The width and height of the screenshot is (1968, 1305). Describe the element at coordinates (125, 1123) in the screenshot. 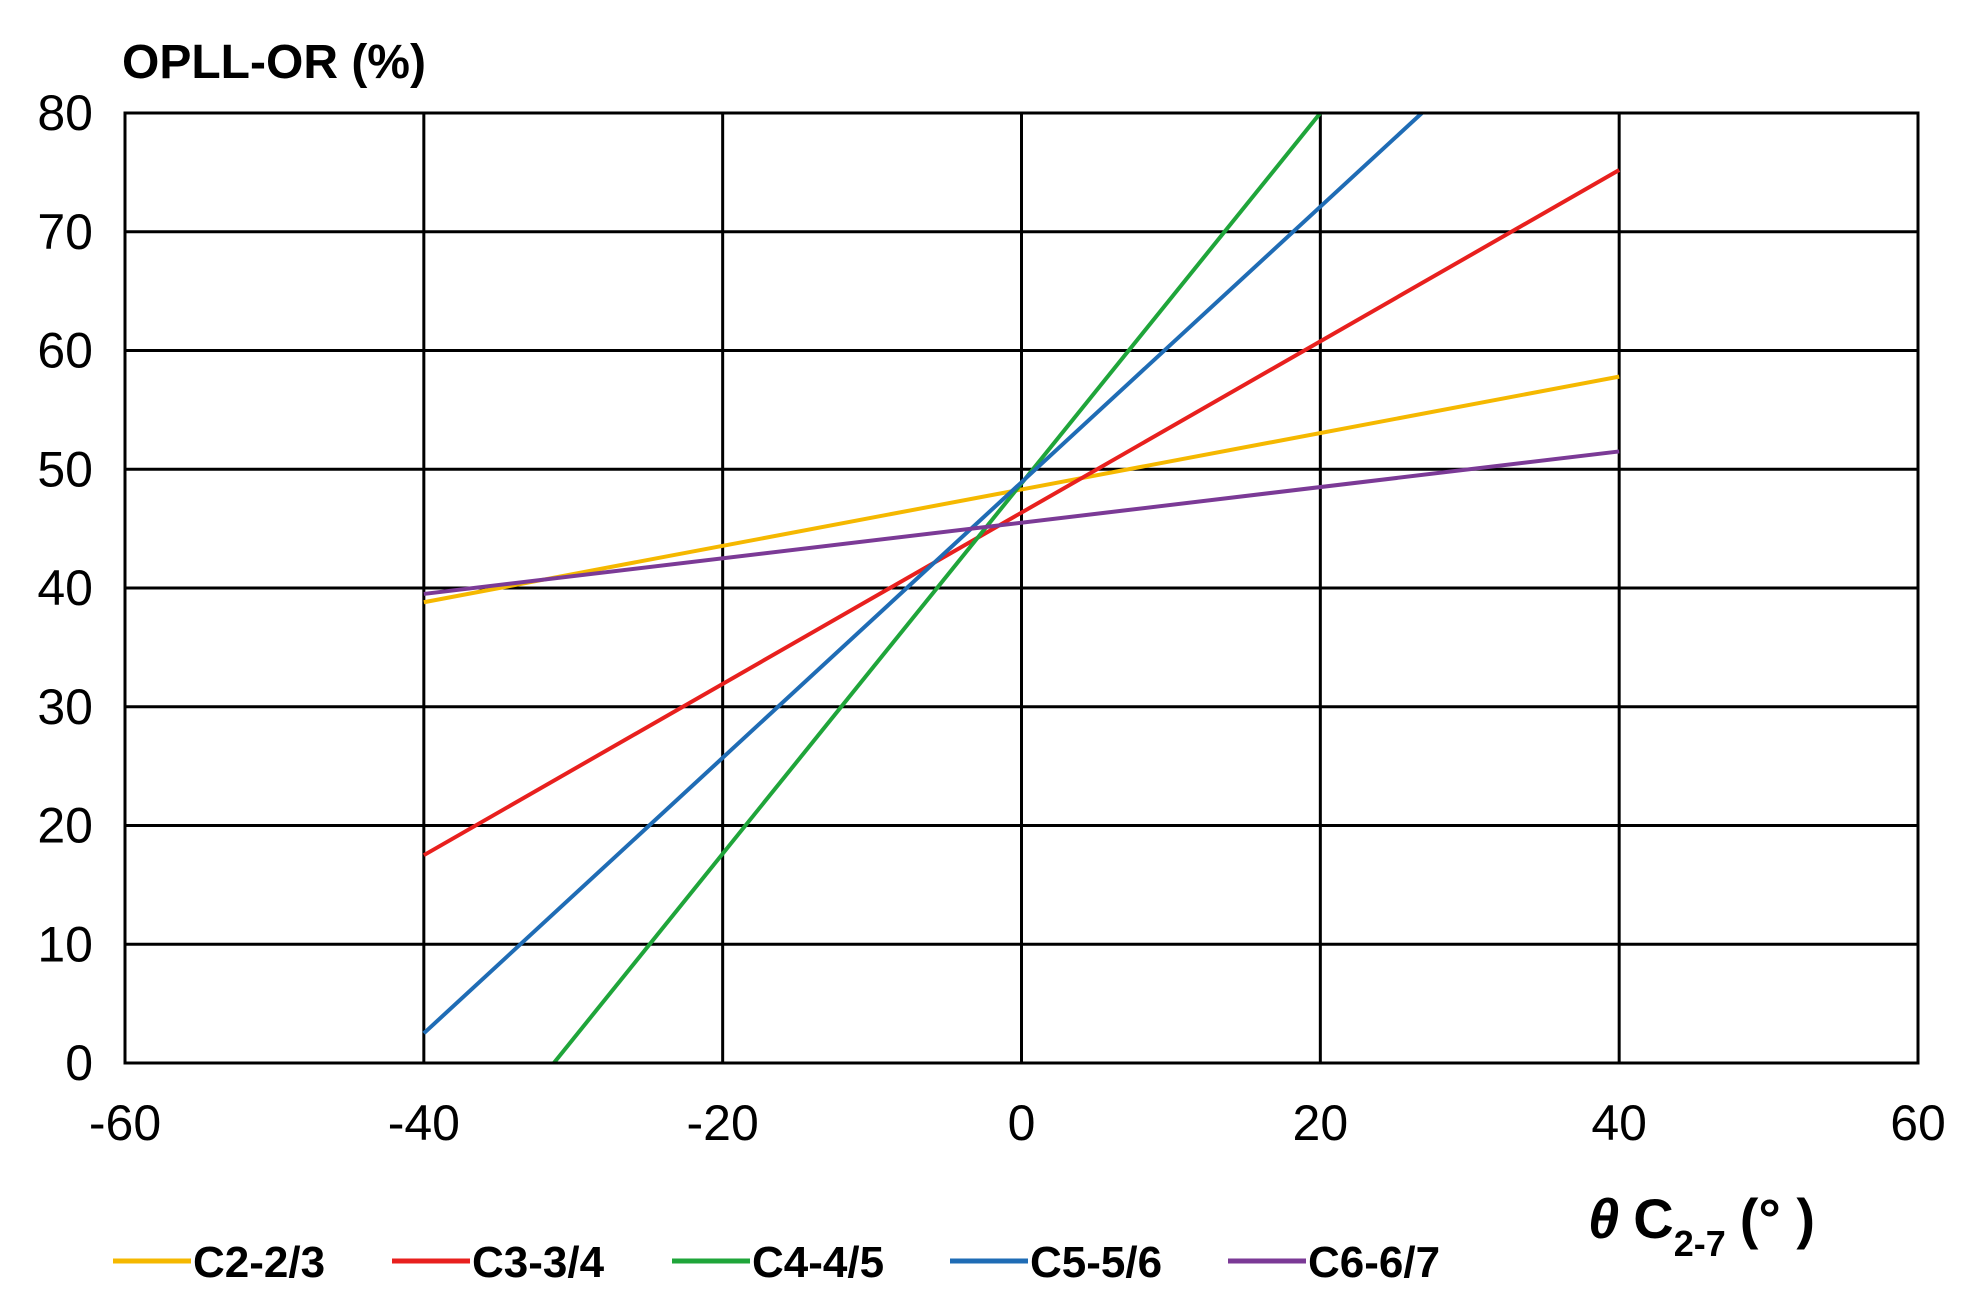

I see `x-tick-label: -60` at that location.